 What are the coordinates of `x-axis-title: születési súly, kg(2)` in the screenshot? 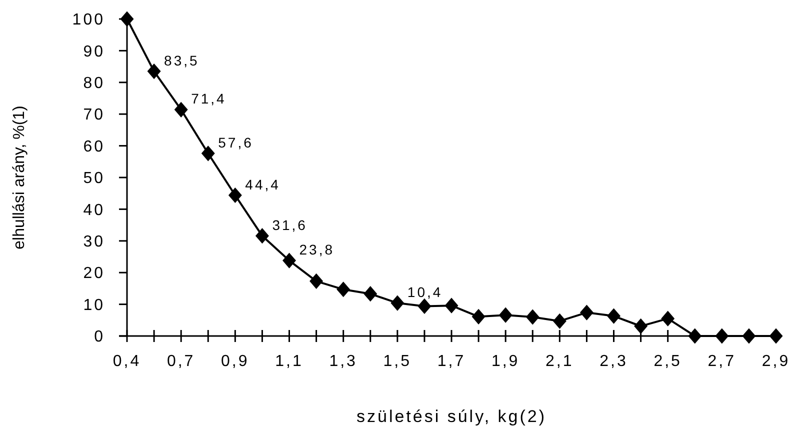 It's located at (451, 416).